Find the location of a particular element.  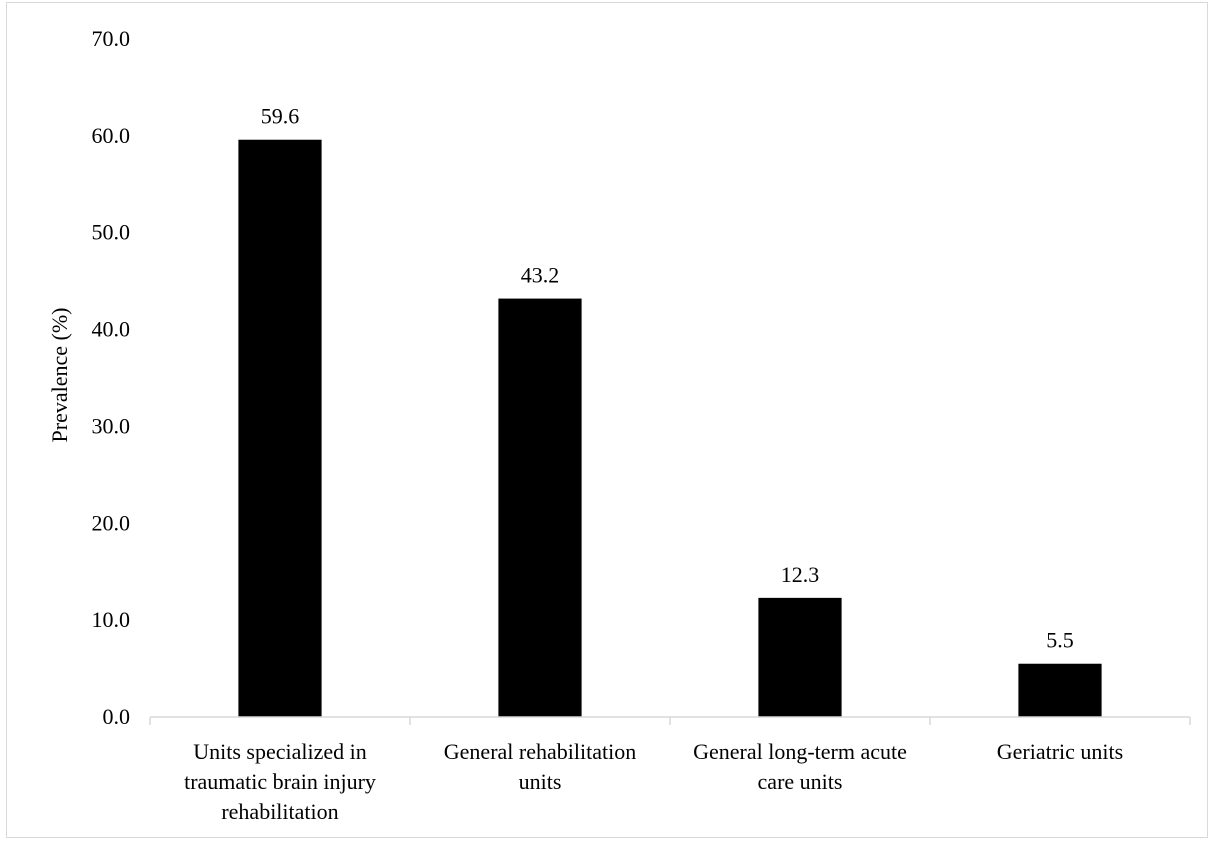

y-axis-ticks: 0.0 10.0 20.0 30.0 40.0 50.0 60.0 70.0 is located at coordinates (111, 377).